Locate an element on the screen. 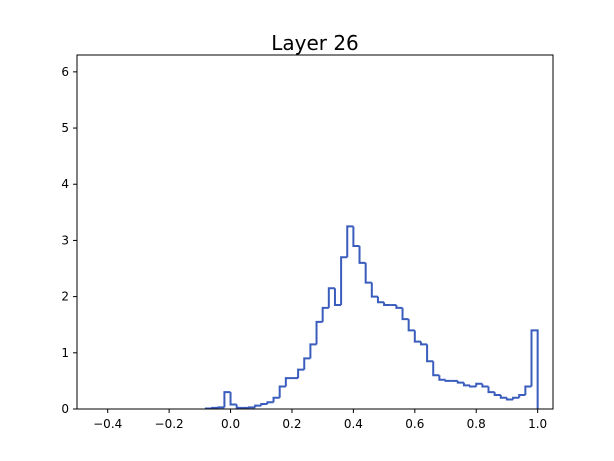 Image resolution: width=614 pixels, height=461 pixels. x-tick-label: −0.2 is located at coordinates (169, 424).